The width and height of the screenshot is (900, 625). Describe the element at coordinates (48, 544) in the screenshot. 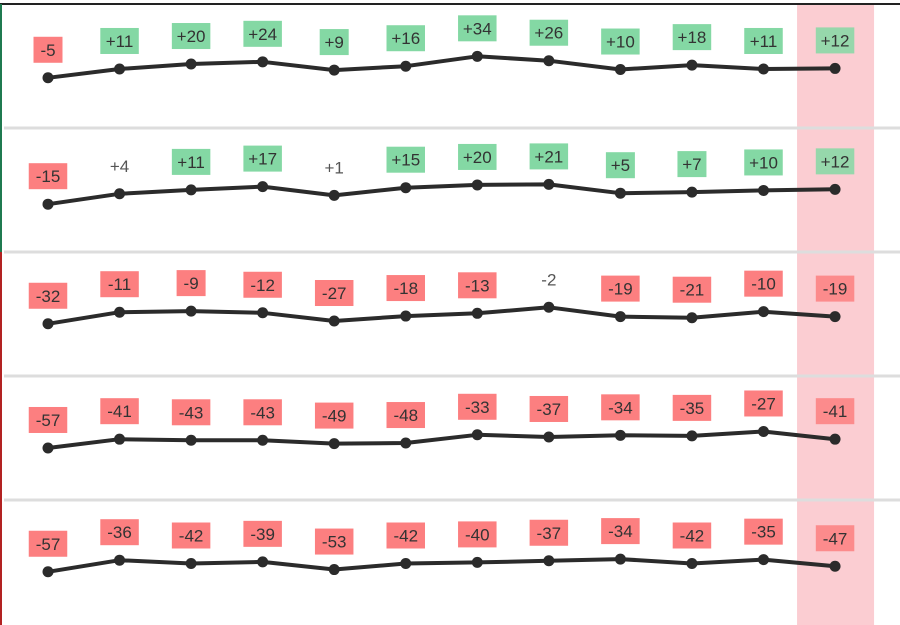

I see `data-label: -57` at that location.